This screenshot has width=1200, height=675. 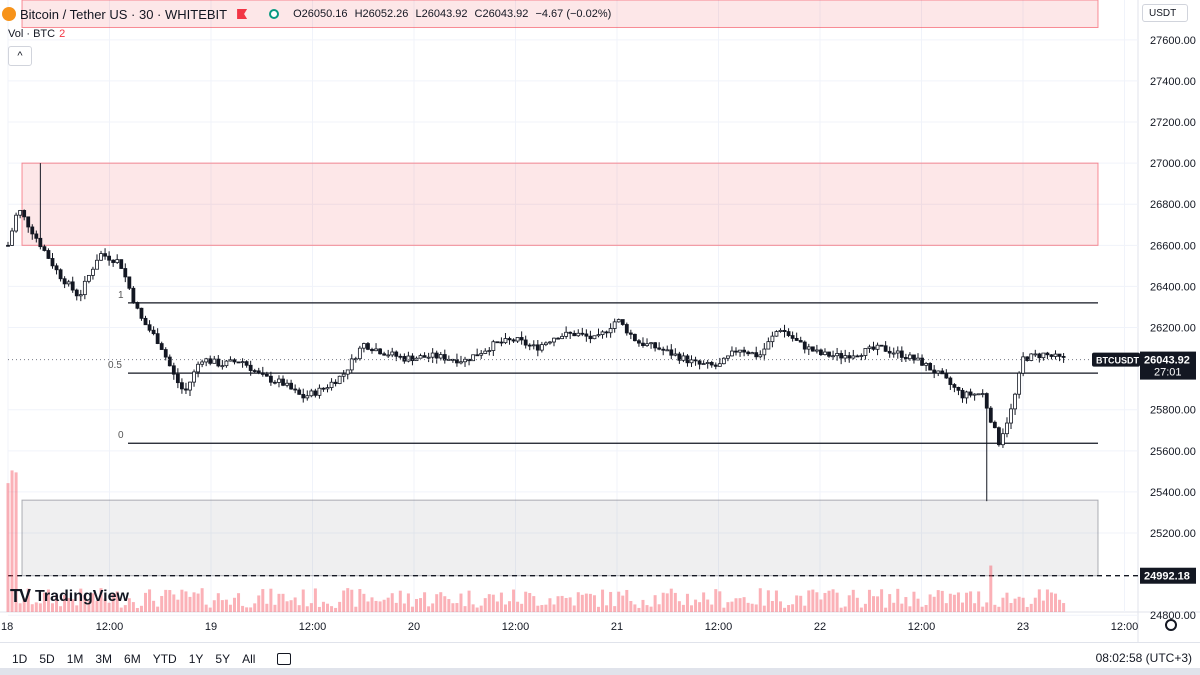 What do you see at coordinates (274, 14) in the screenshot?
I see `eye-icon` at bounding box center [274, 14].